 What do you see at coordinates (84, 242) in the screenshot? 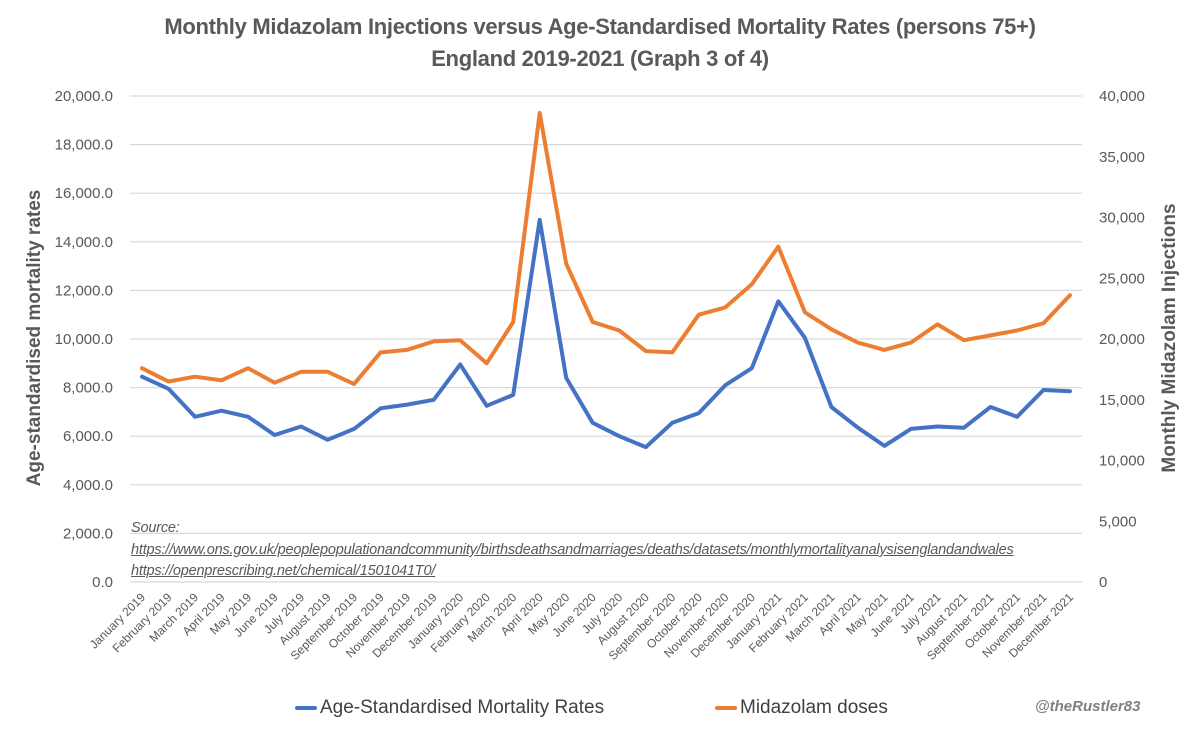
I see `left-tick-label: 14,000.0` at bounding box center [84, 242].